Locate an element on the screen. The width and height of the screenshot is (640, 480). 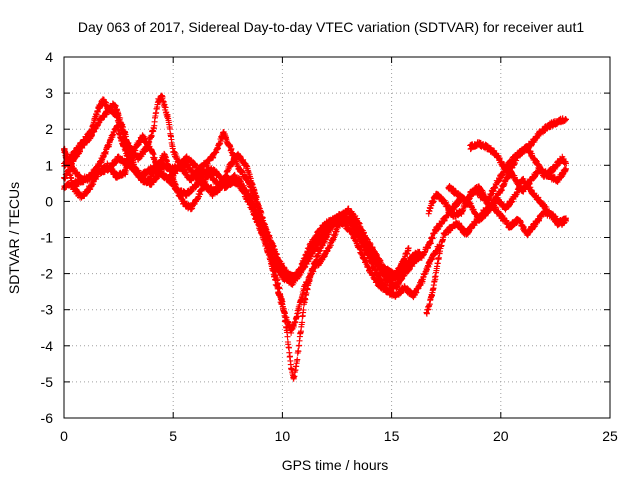
y-tick-labels: -6 -5 -4 -3 -2 -1 0 1 2 3 4 is located at coordinates (47, 237).